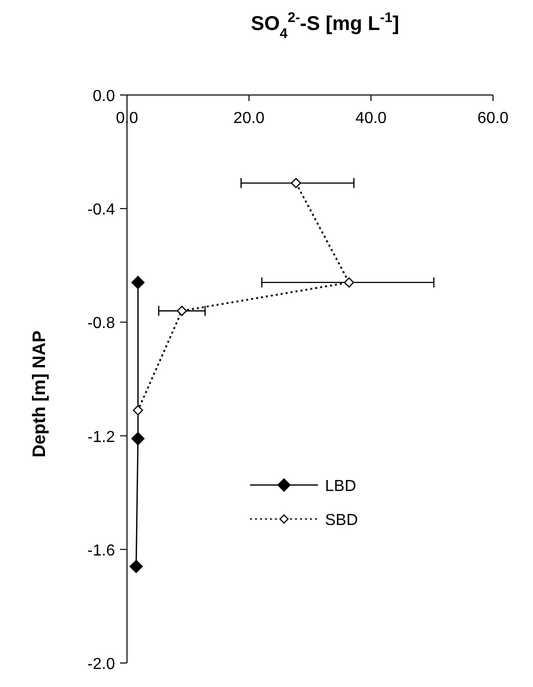 This screenshot has height=687, width=533. Describe the element at coordinates (101, 551) in the screenshot. I see `y-tick-label: -1.6` at that location.